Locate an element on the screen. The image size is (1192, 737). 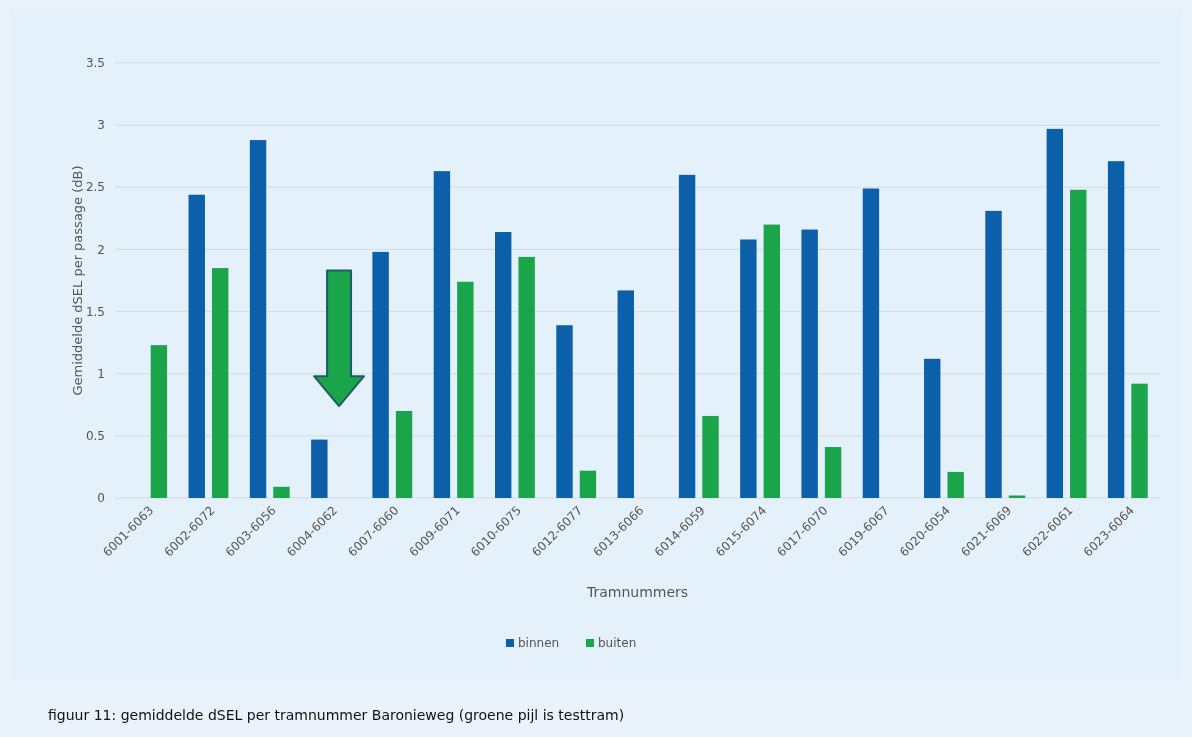
y-tick-label: 0.5 is located at coordinates (95, 436).